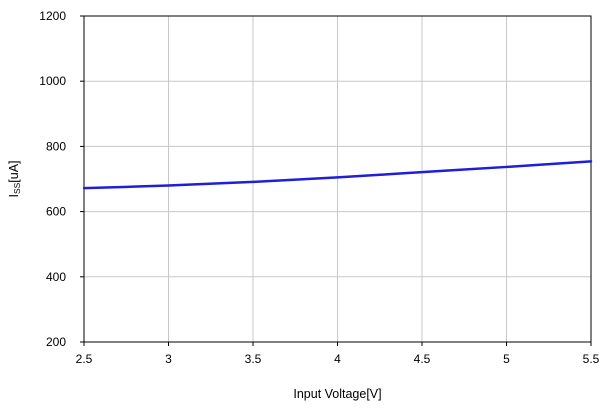 Image resolution: width=601 pixels, height=411 pixels. What do you see at coordinates (168, 359) in the screenshot?
I see `x-tick-label: 3` at bounding box center [168, 359].